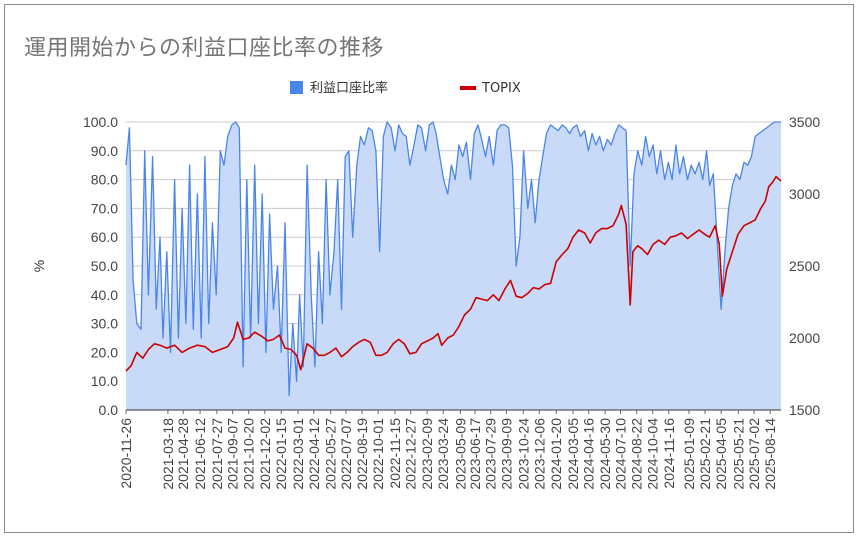  I want to click on x-tick-label: 2025-01-09, so click(689, 454).